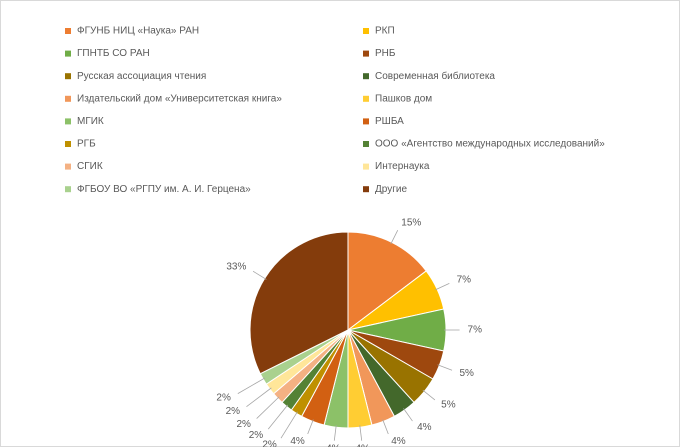  Describe the element at coordinates (90, 166) in the screenshot. I see `legend-label: СГИК` at that location.